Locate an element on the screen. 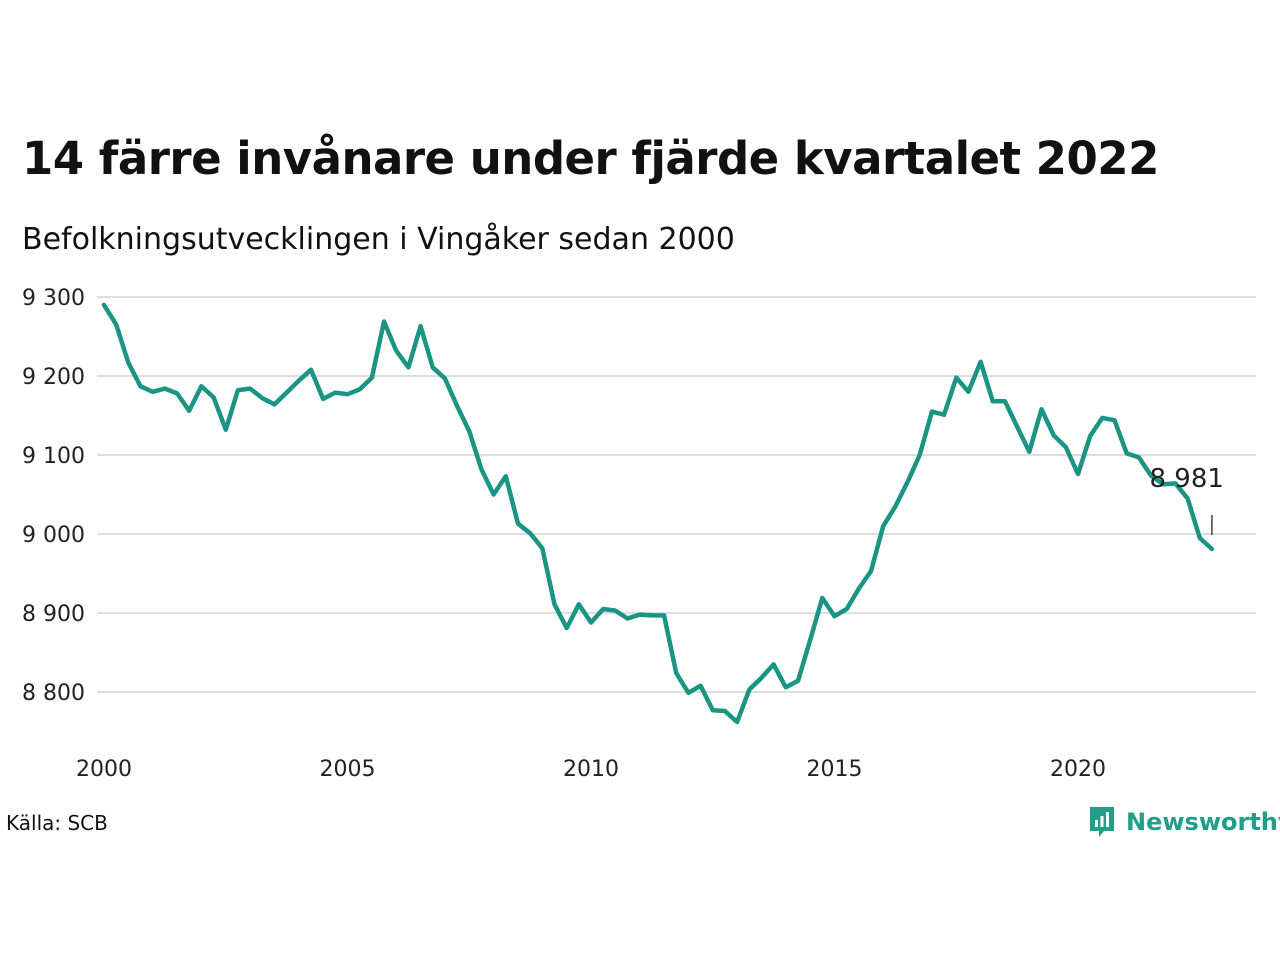  x-axis-tick-labels: 2000 2005 2010 2015 2020 is located at coordinates (591, 769).